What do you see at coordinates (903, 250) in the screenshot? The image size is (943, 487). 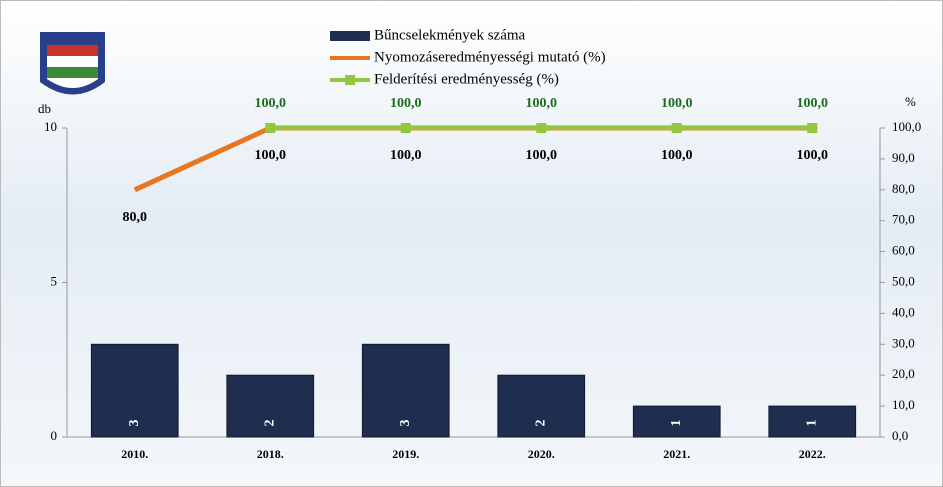 I see `y2-tick-label: 60,0` at bounding box center [903, 250].